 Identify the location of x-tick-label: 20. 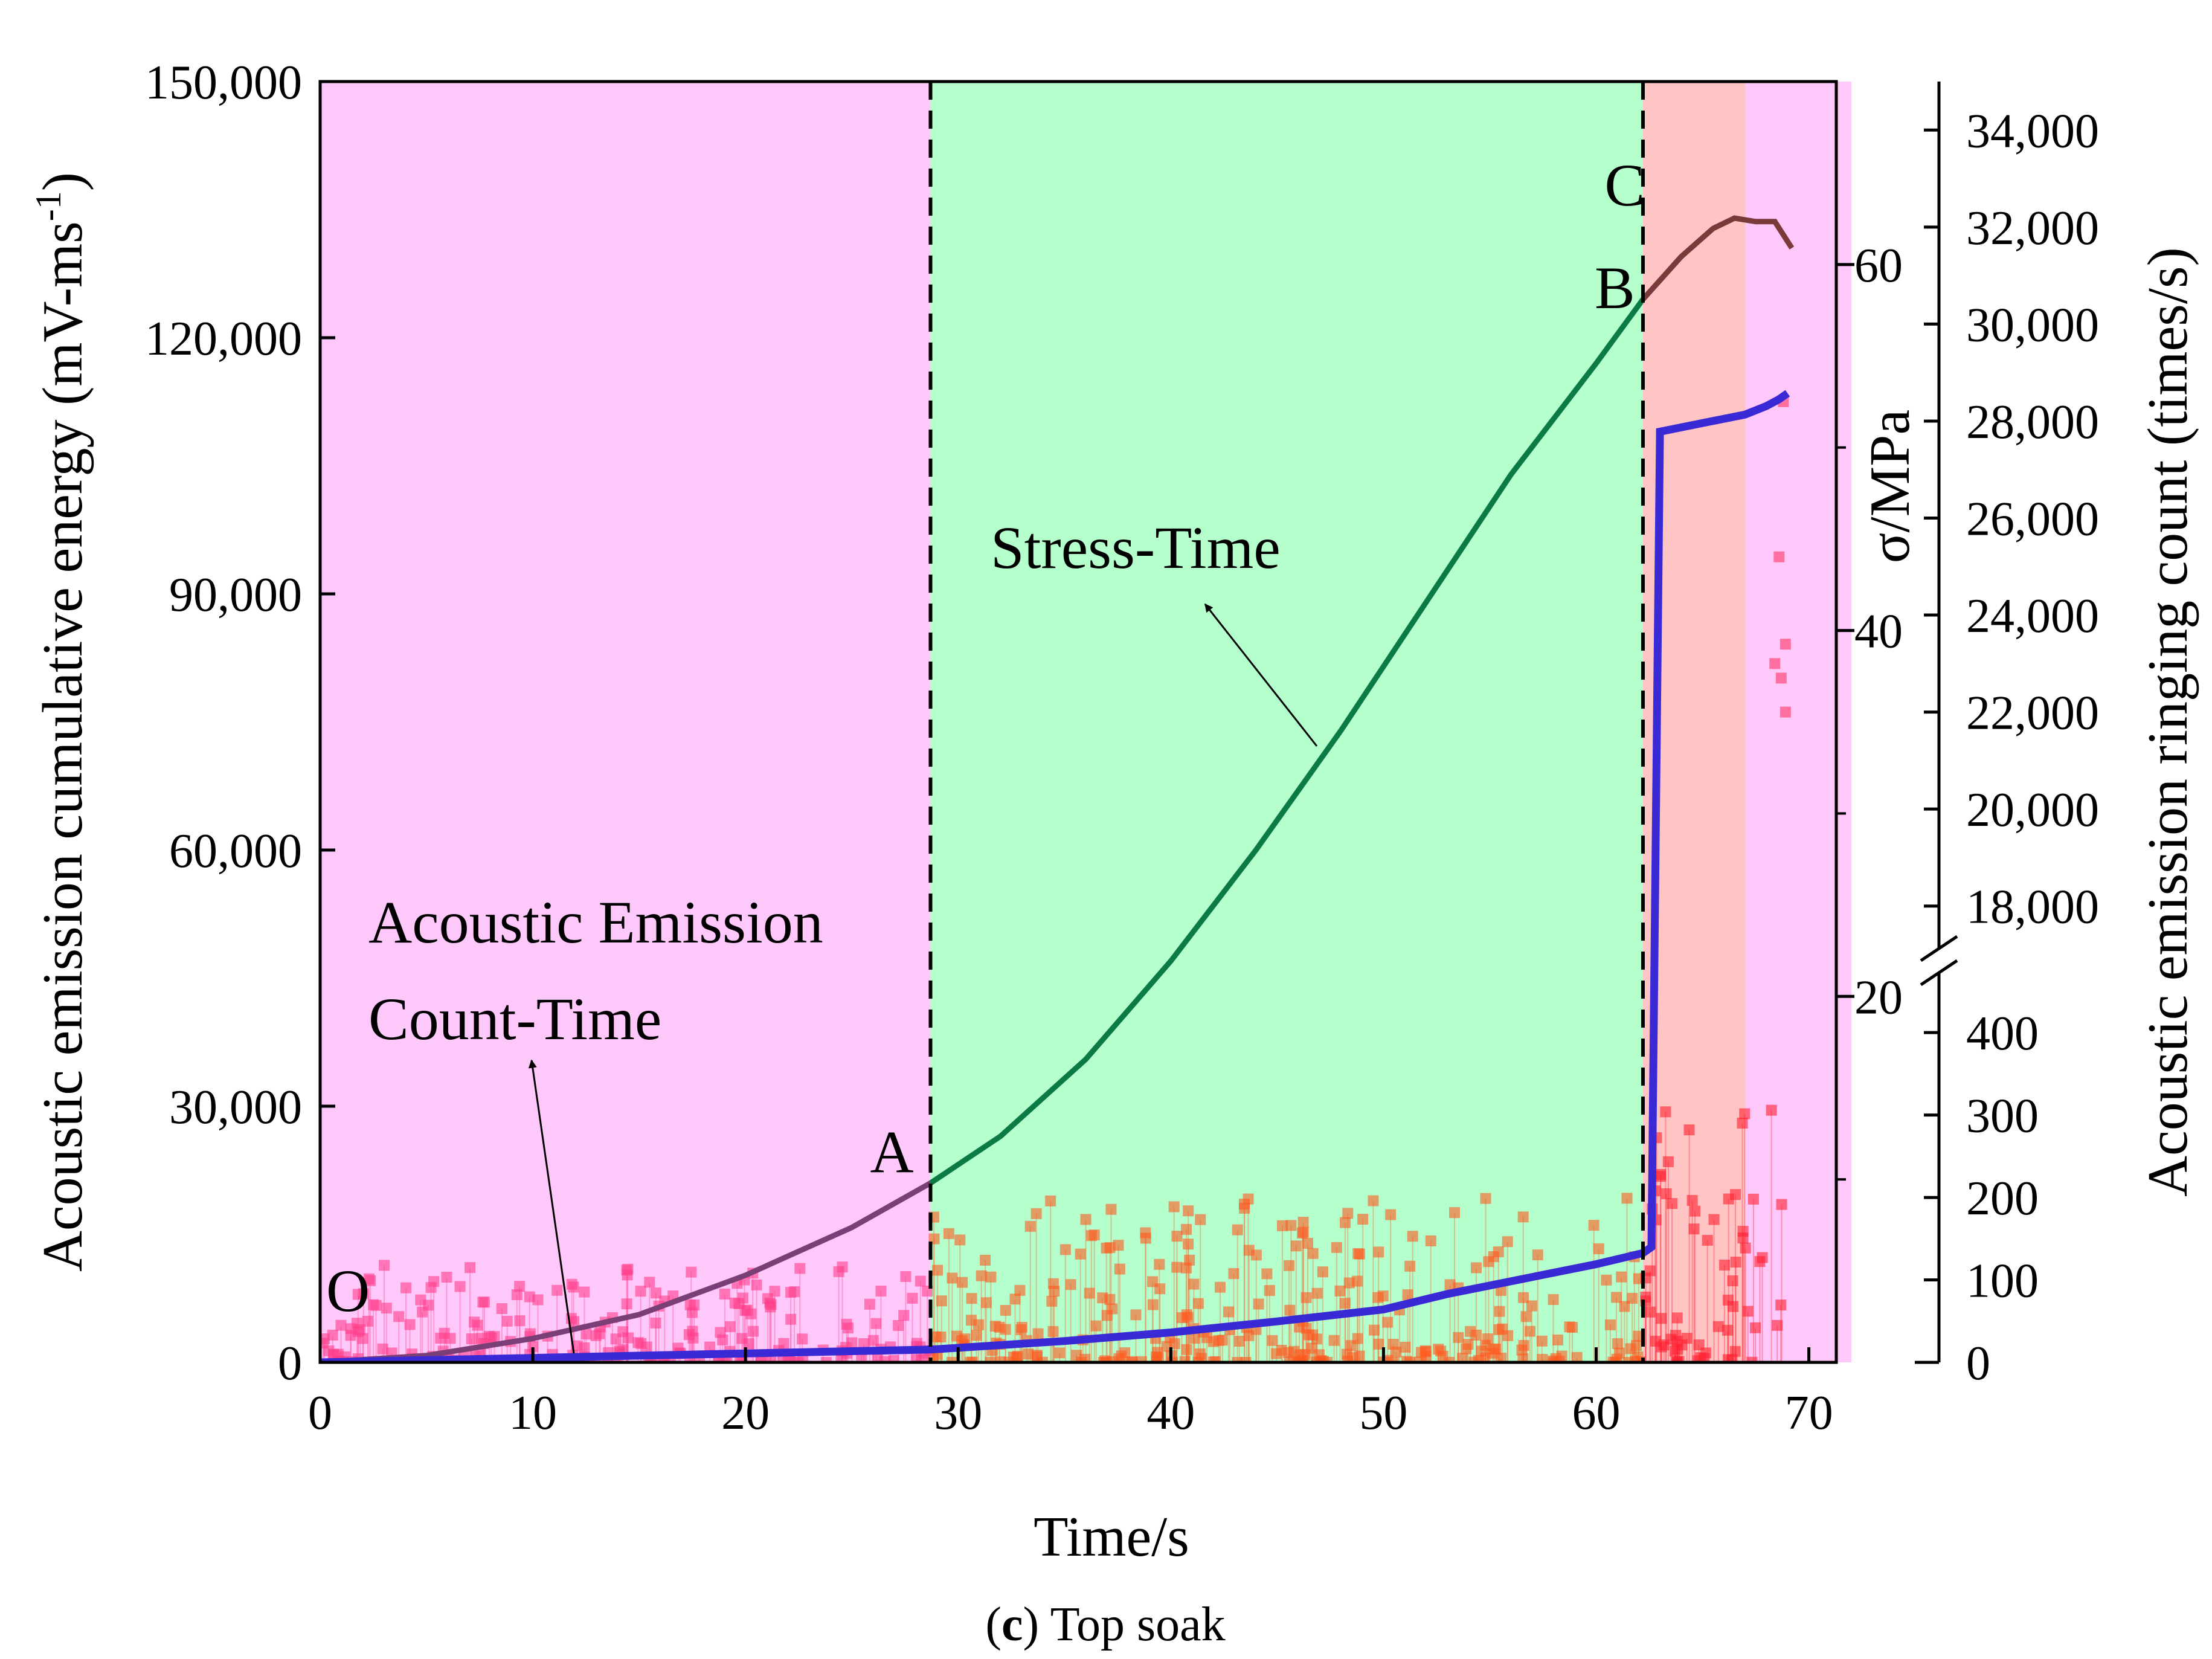
(746, 1413).